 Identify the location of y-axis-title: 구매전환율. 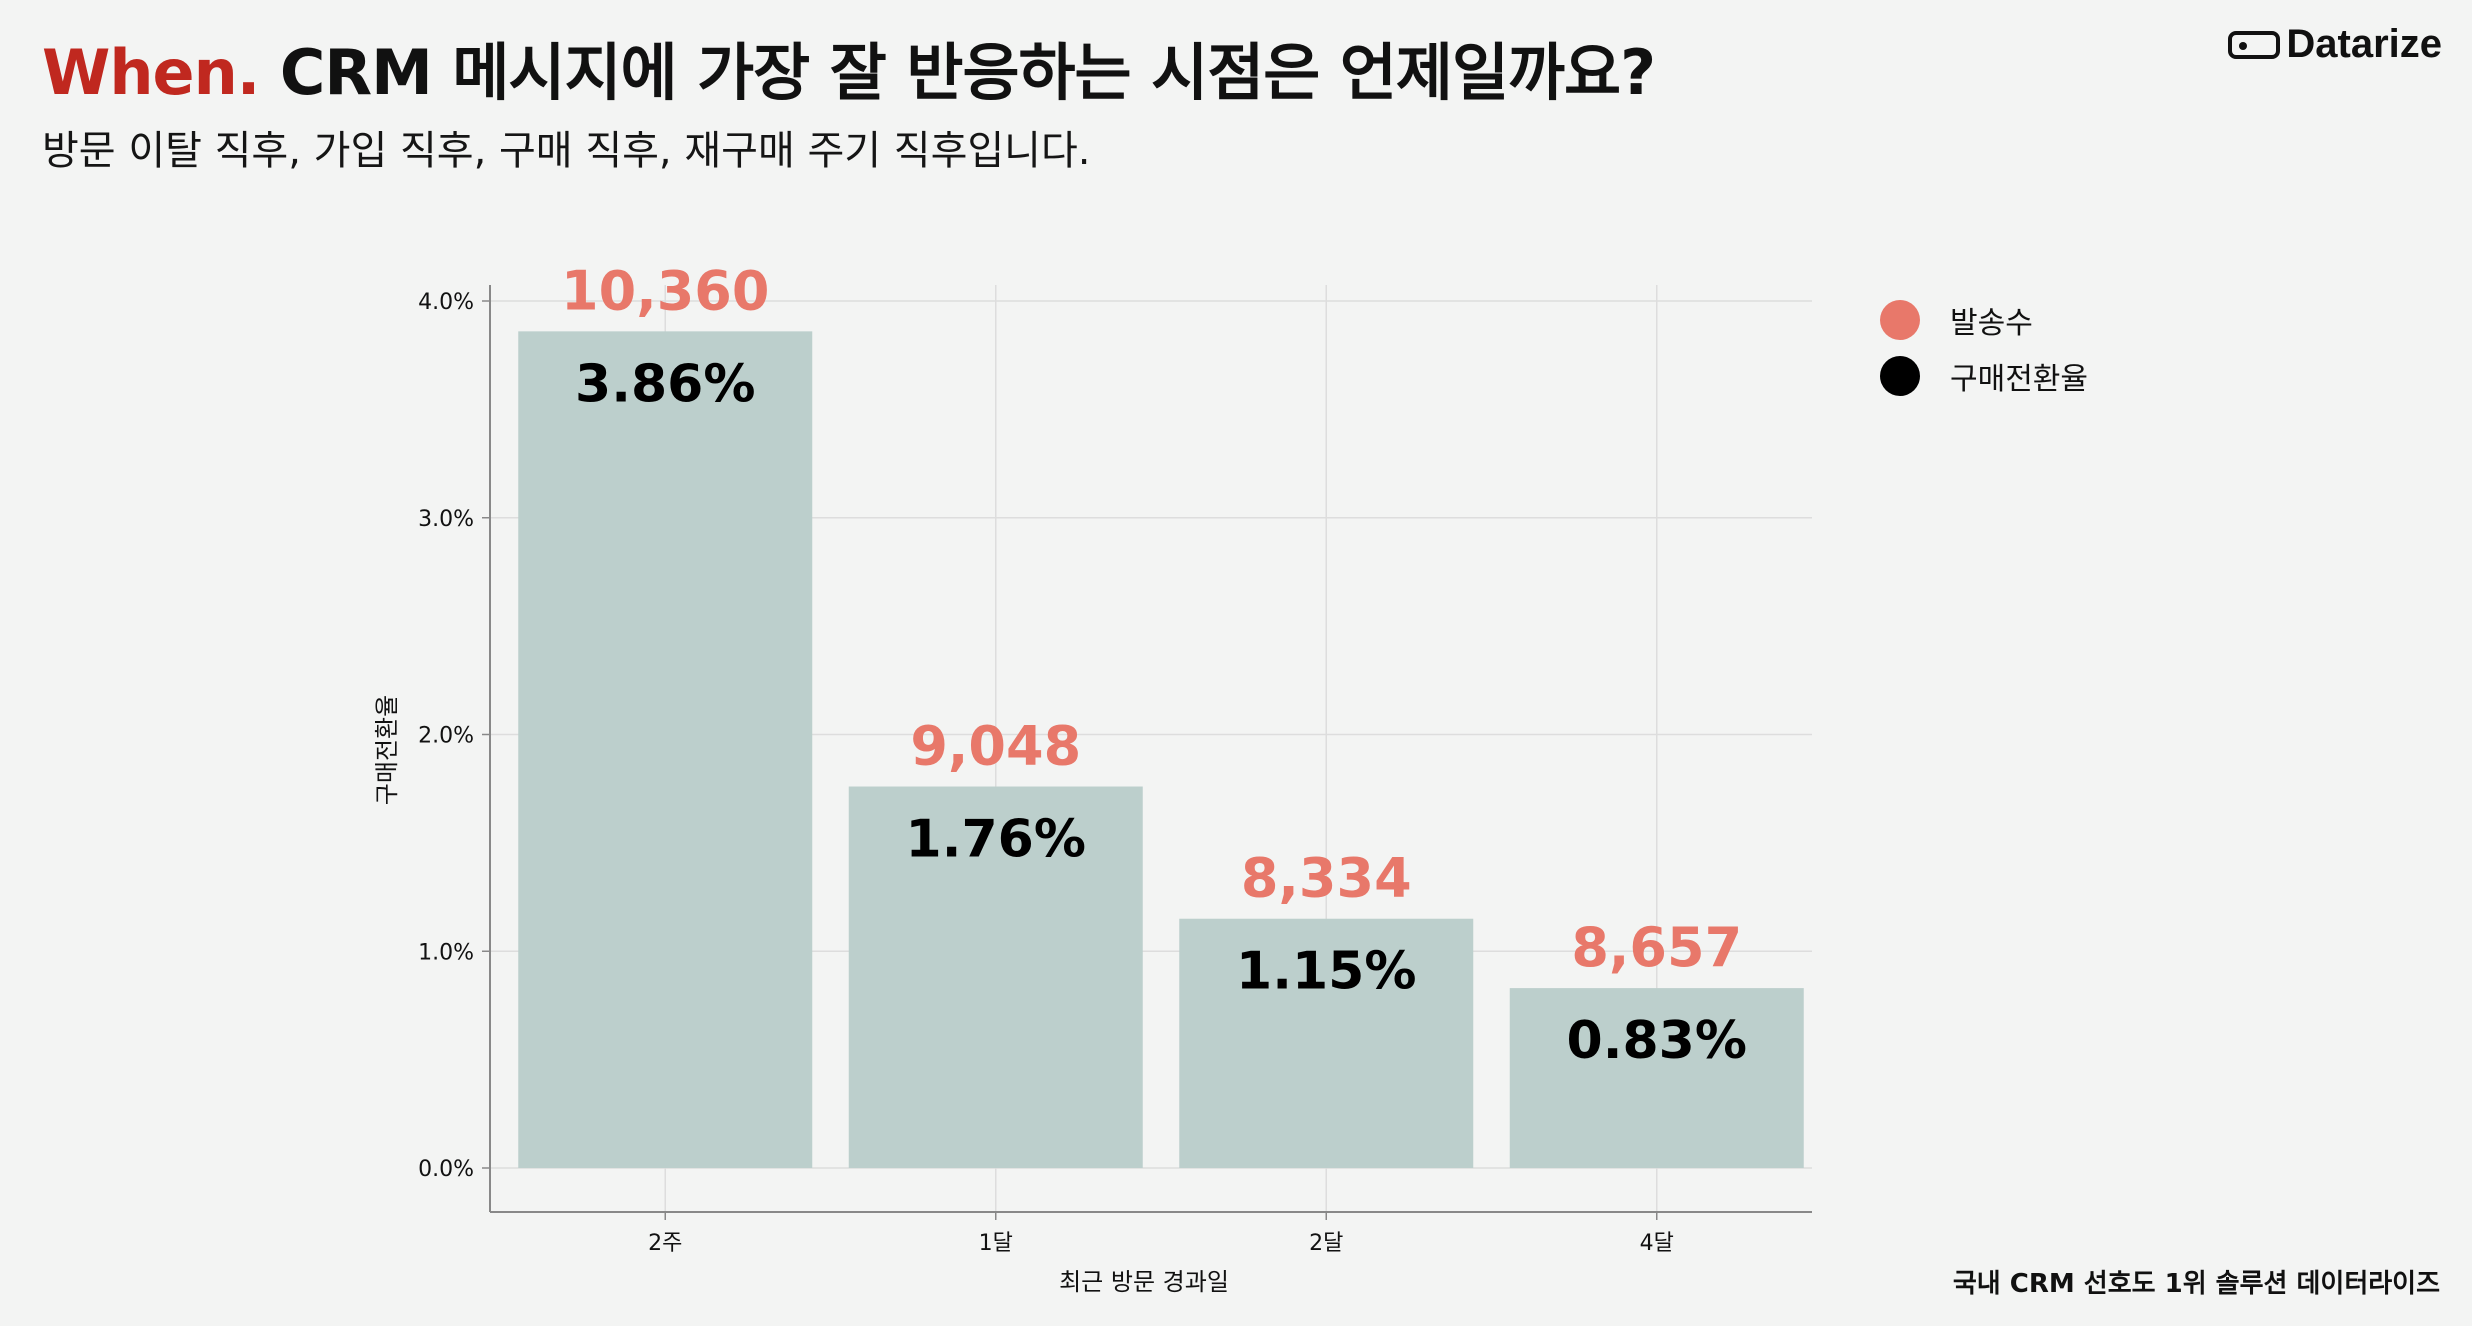
(387, 750).